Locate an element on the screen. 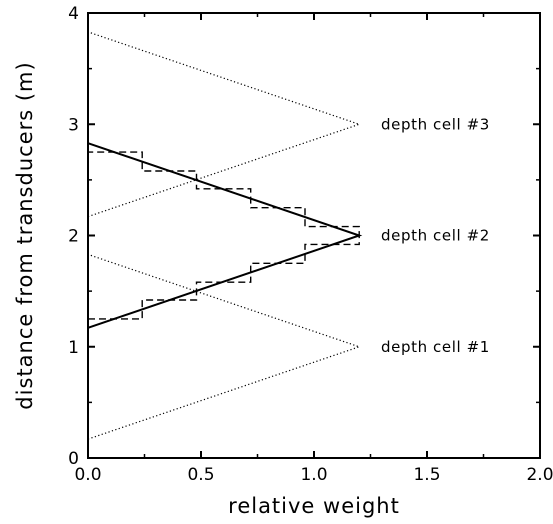 The width and height of the screenshot is (553, 524). x-tick-label: 0.5 is located at coordinates (200, 475).